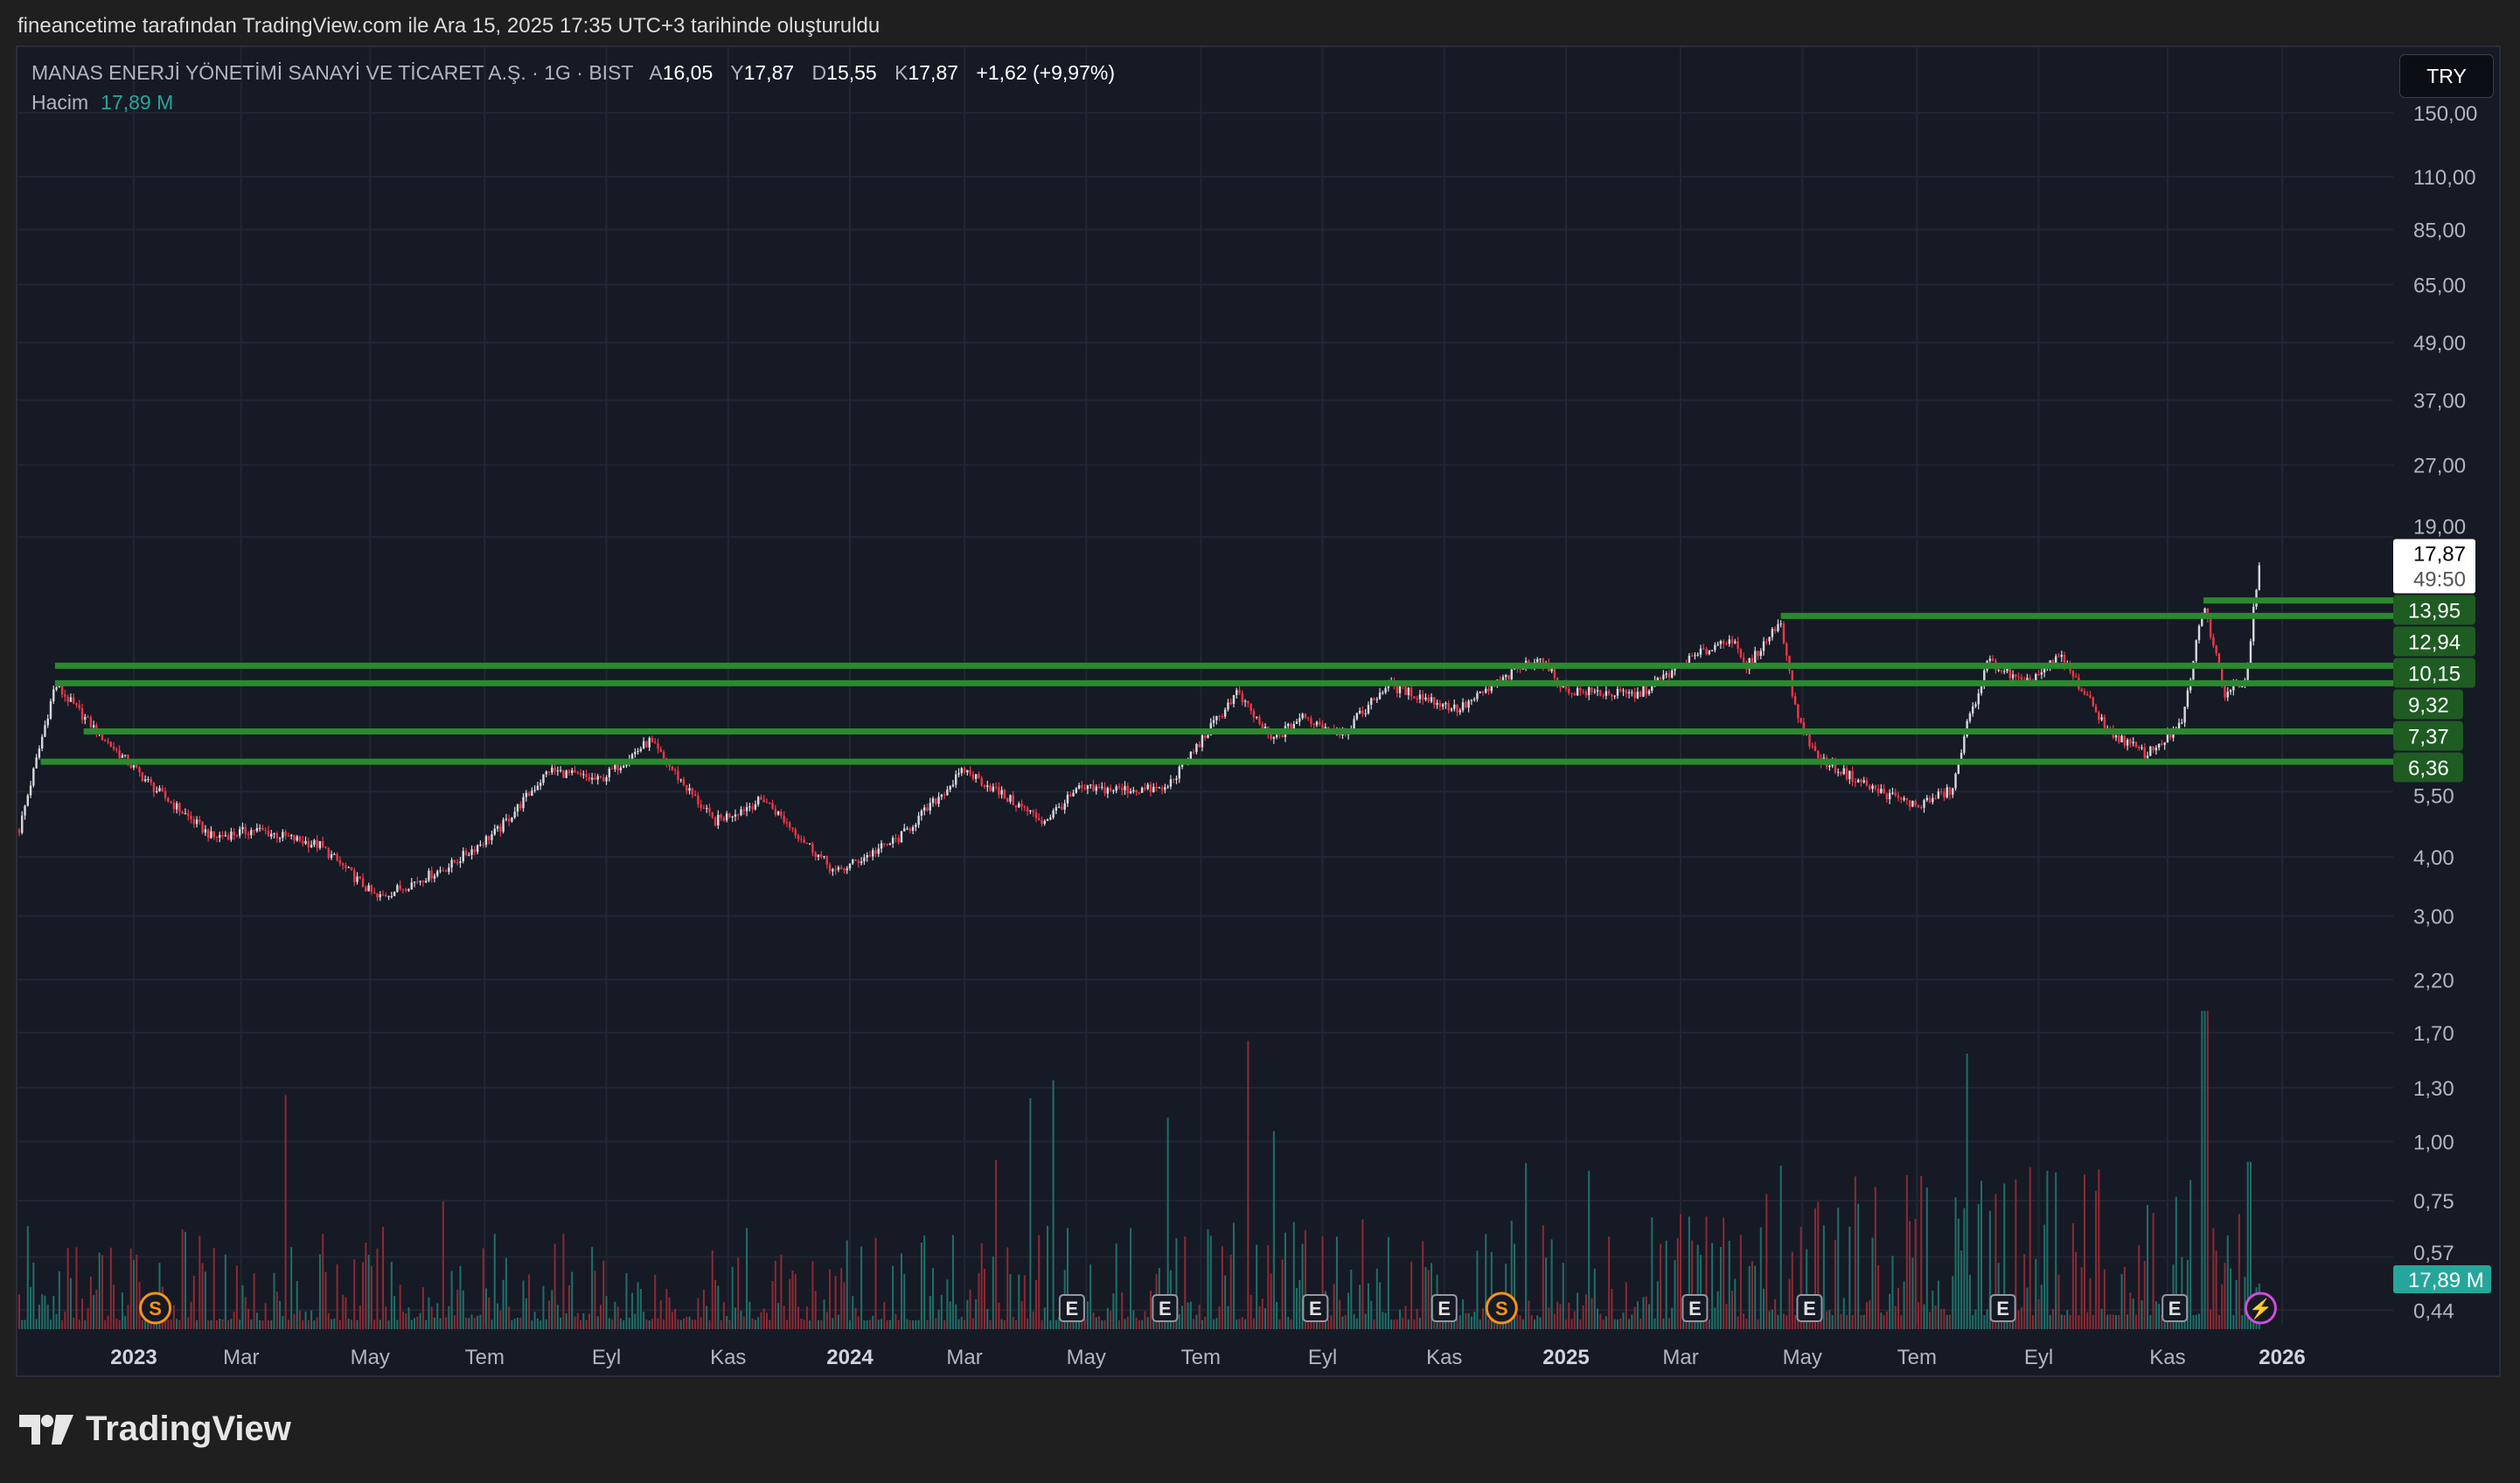 This screenshot has width=2520, height=1483. What do you see at coordinates (2446, 76) in the screenshot?
I see `currency-button: TRY` at bounding box center [2446, 76].